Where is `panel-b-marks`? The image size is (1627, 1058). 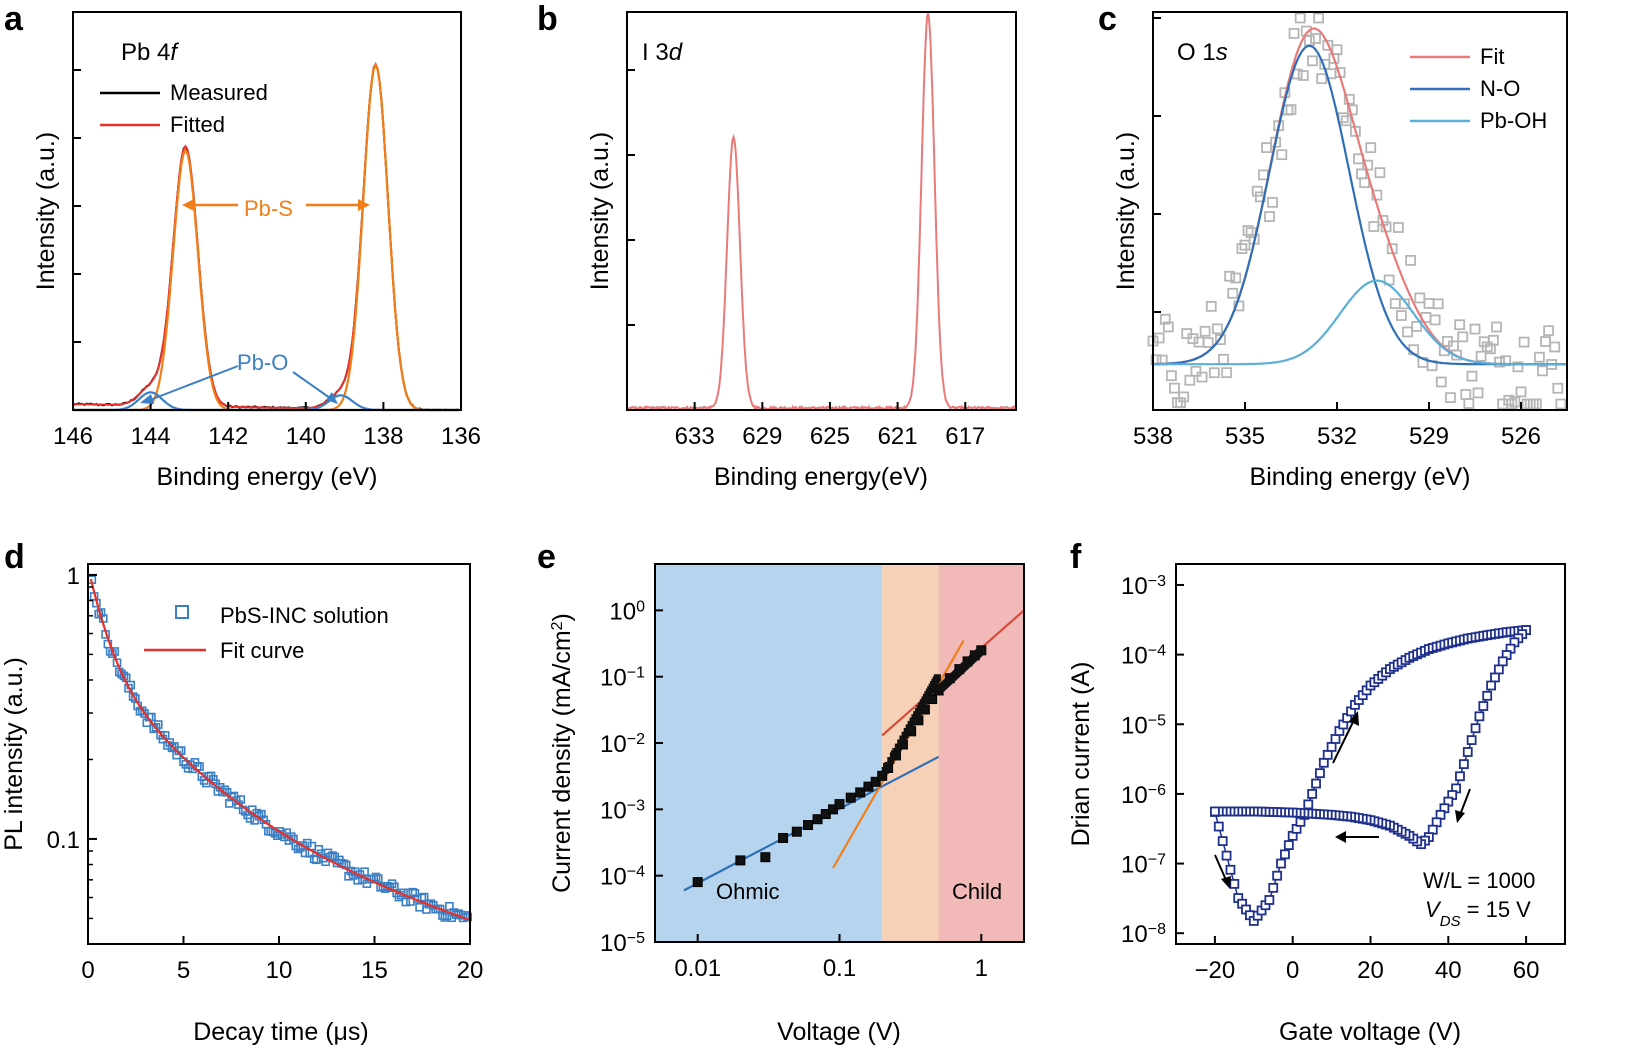 panel-b-marks is located at coordinates (821, 213).